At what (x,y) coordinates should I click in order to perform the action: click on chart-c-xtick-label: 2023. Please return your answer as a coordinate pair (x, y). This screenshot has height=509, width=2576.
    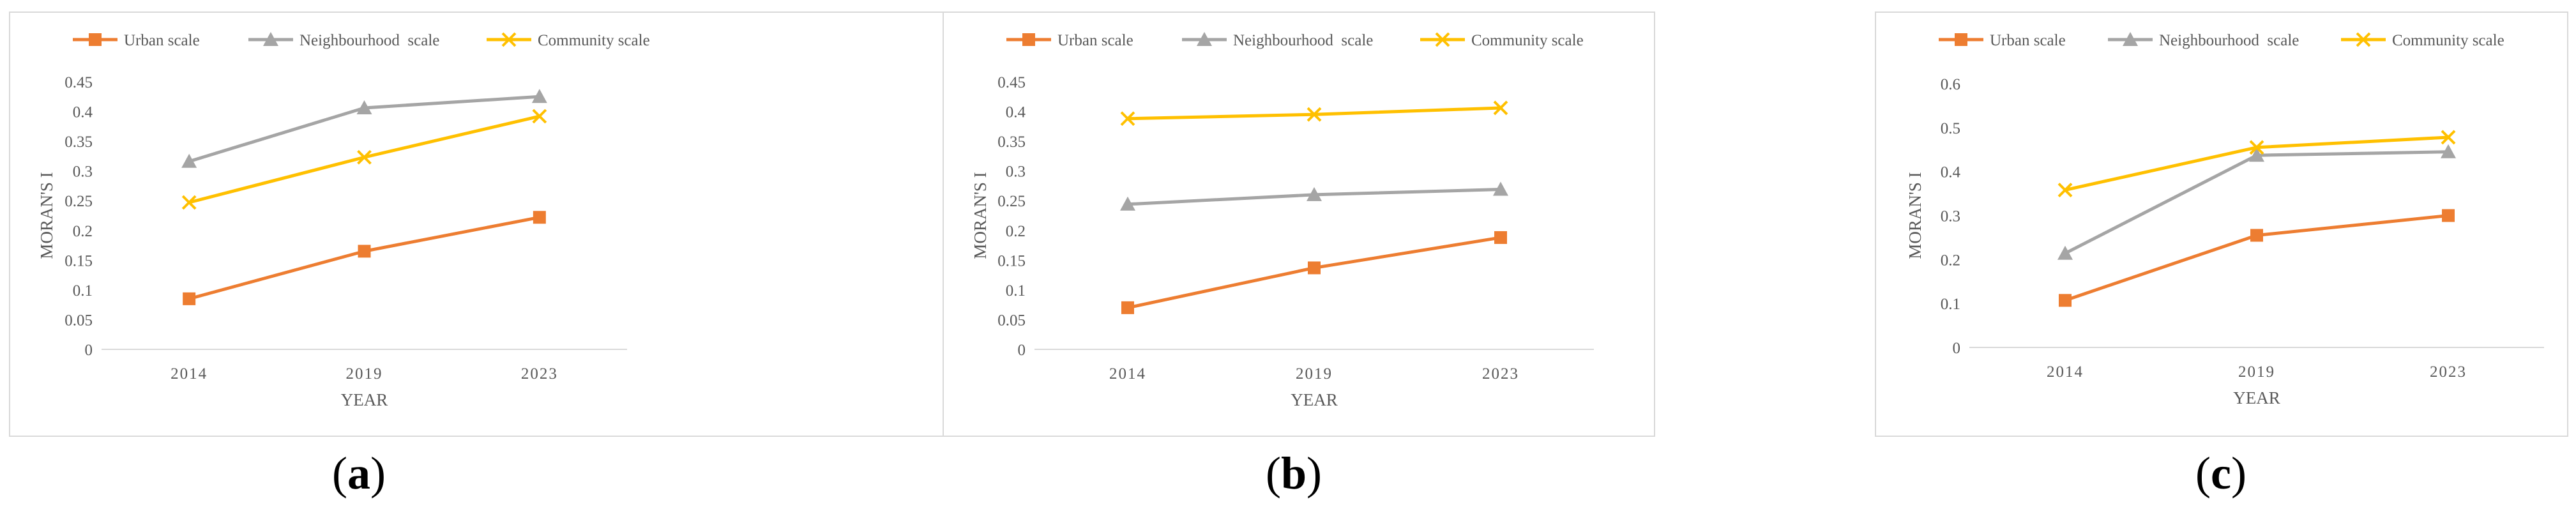
    Looking at the image, I should click on (2448, 372).